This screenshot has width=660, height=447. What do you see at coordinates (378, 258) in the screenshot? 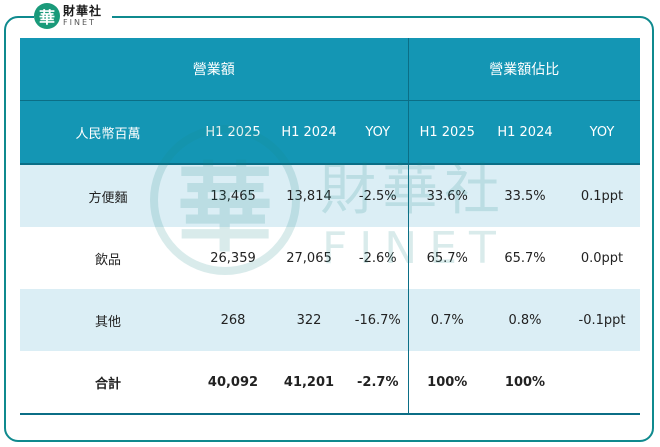
I see `table-cell: -2.6%` at bounding box center [378, 258].